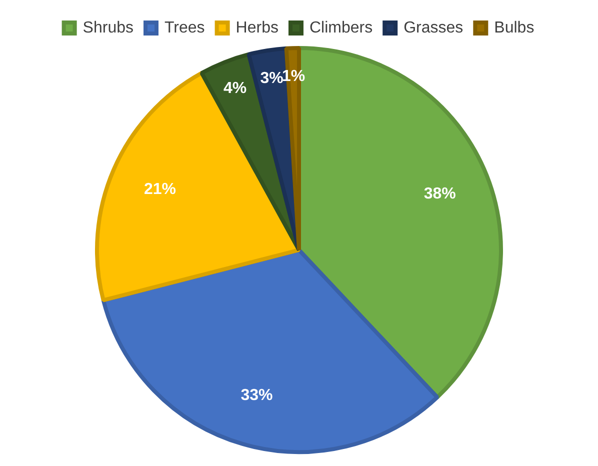  I want to click on data-label: 38%, so click(440, 194).